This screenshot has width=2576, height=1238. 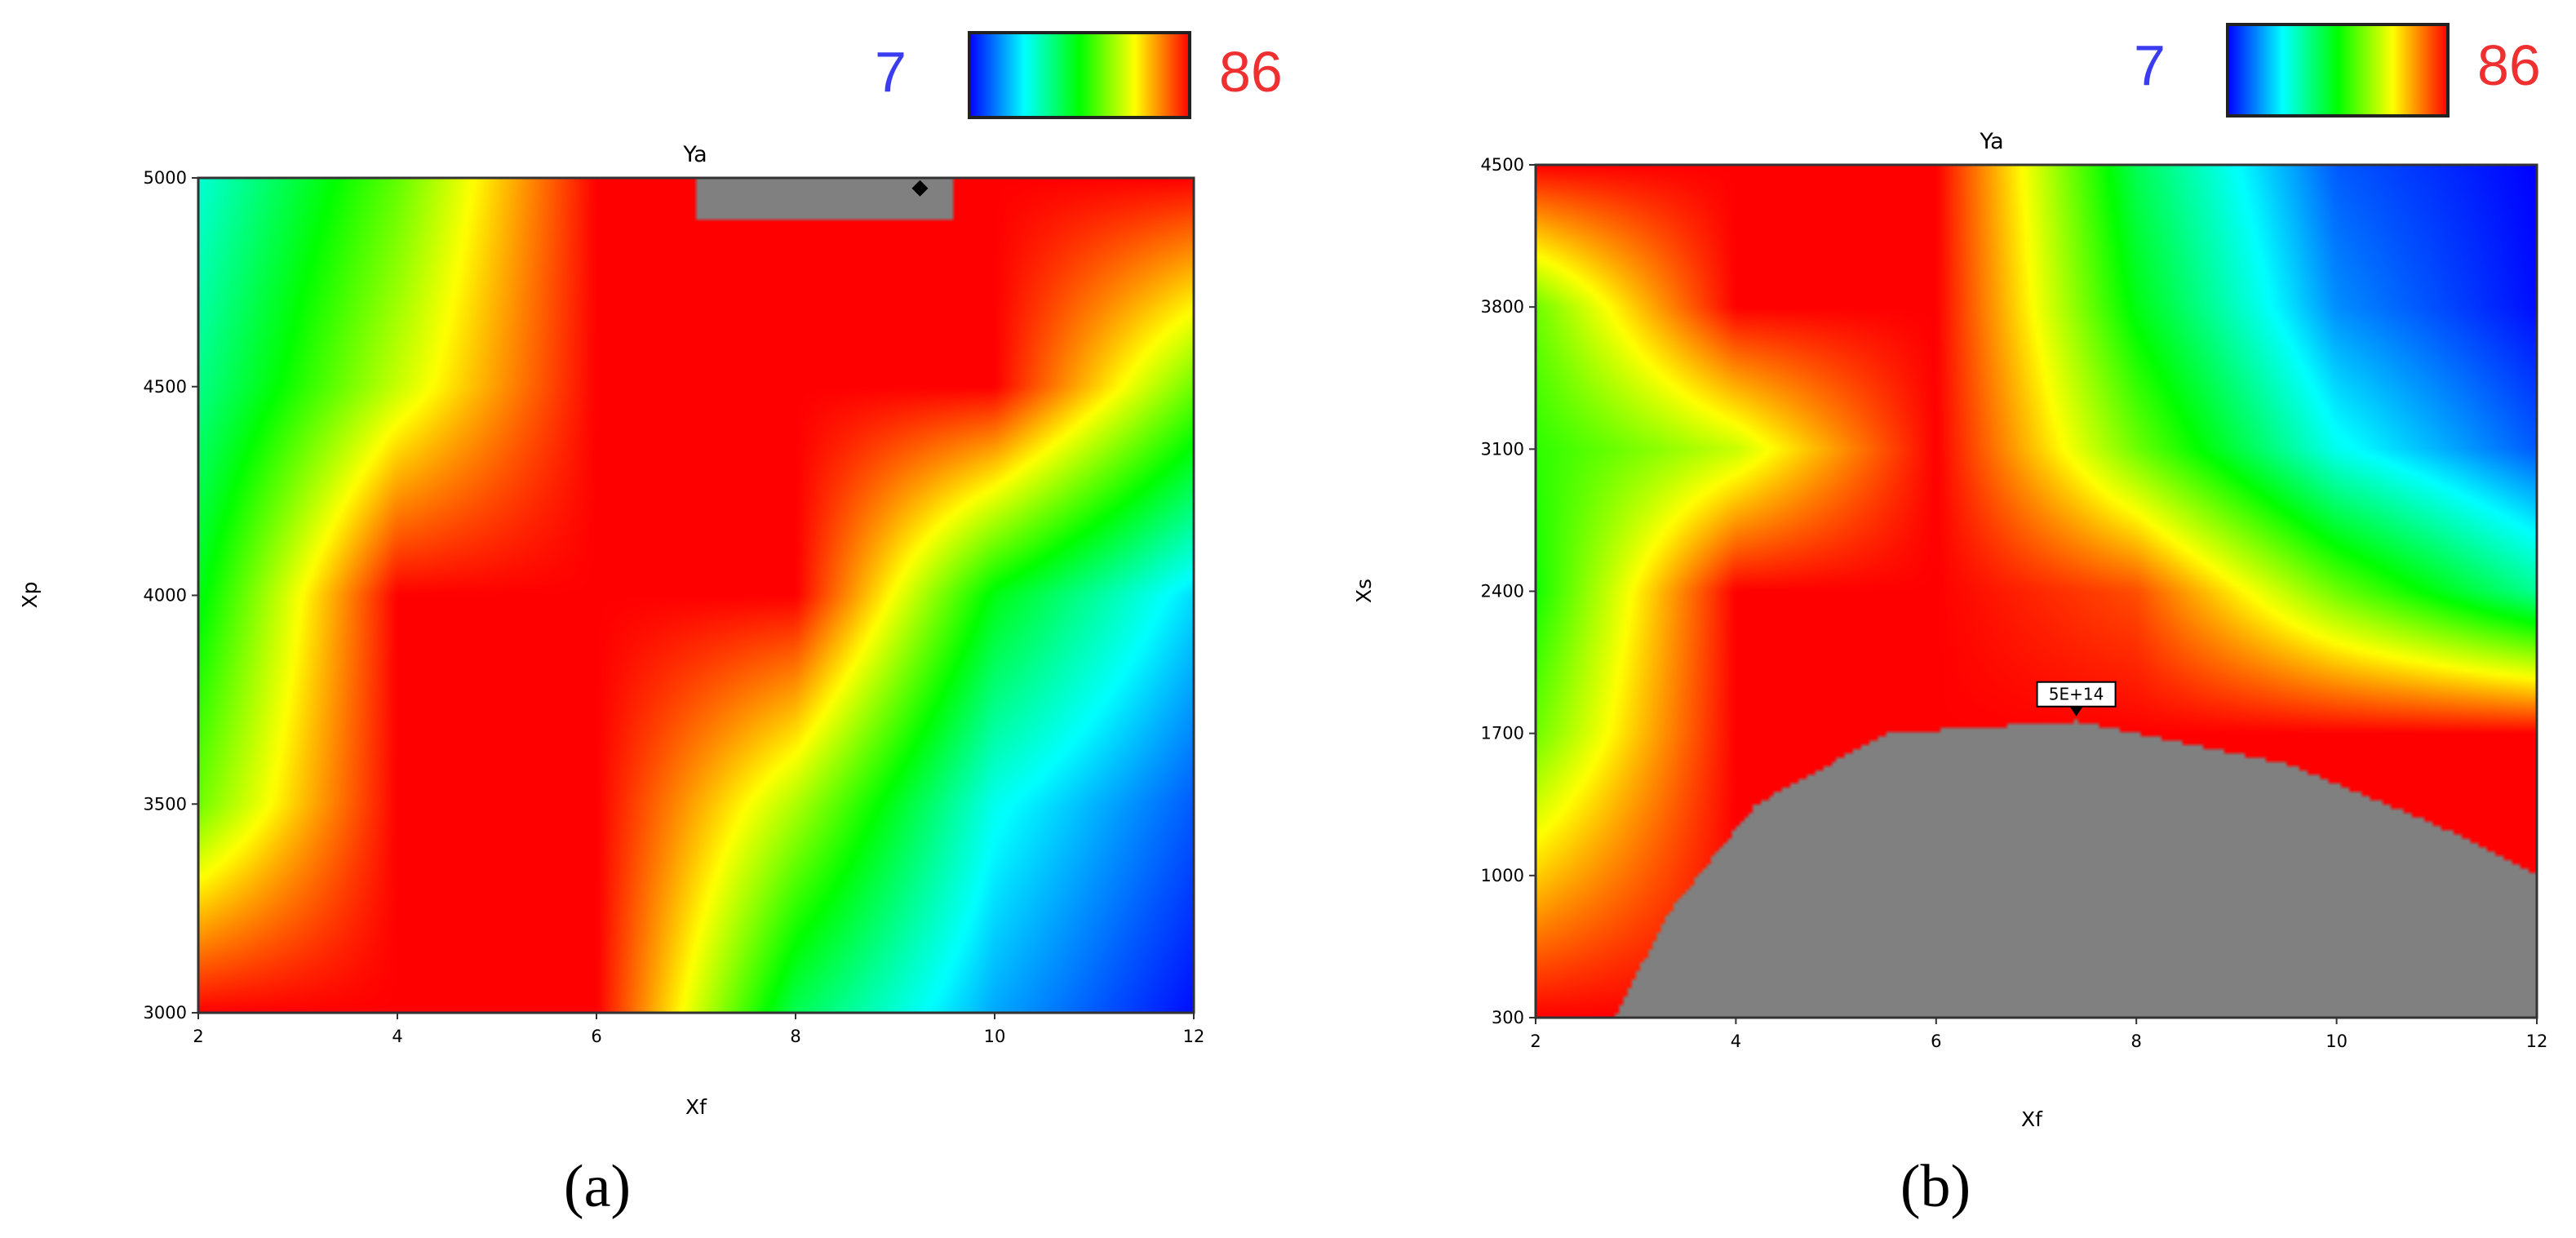 I want to click on y-axis-label: Xp, so click(x=30, y=595).